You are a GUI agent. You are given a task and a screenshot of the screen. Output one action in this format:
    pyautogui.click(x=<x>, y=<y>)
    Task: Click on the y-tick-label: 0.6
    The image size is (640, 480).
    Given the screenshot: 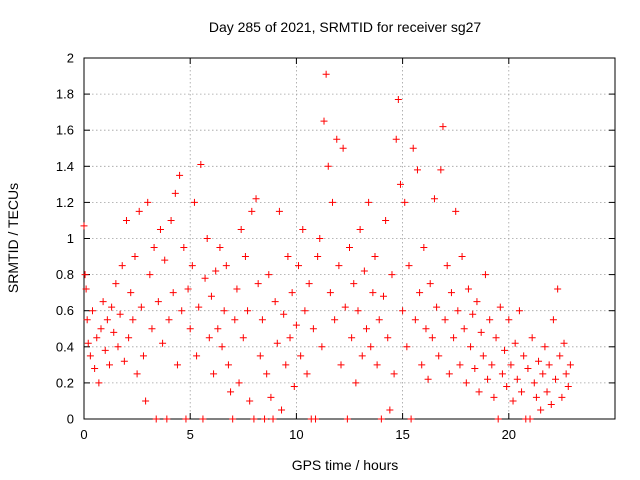 What is the action you would take?
    pyautogui.click(x=65, y=310)
    